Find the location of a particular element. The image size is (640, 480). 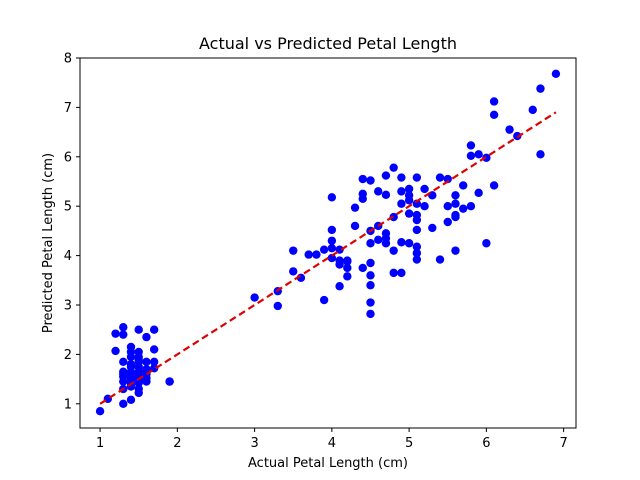

y-axis: 1 2 3 4 5 6 7 8 is located at coordinates (72, 232).